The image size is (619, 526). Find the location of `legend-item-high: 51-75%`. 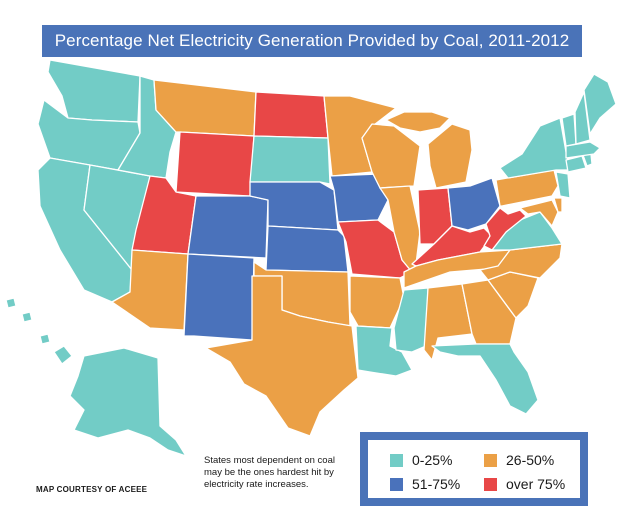

legend-item-high: 51-75% is located at coordinates (425, 484).